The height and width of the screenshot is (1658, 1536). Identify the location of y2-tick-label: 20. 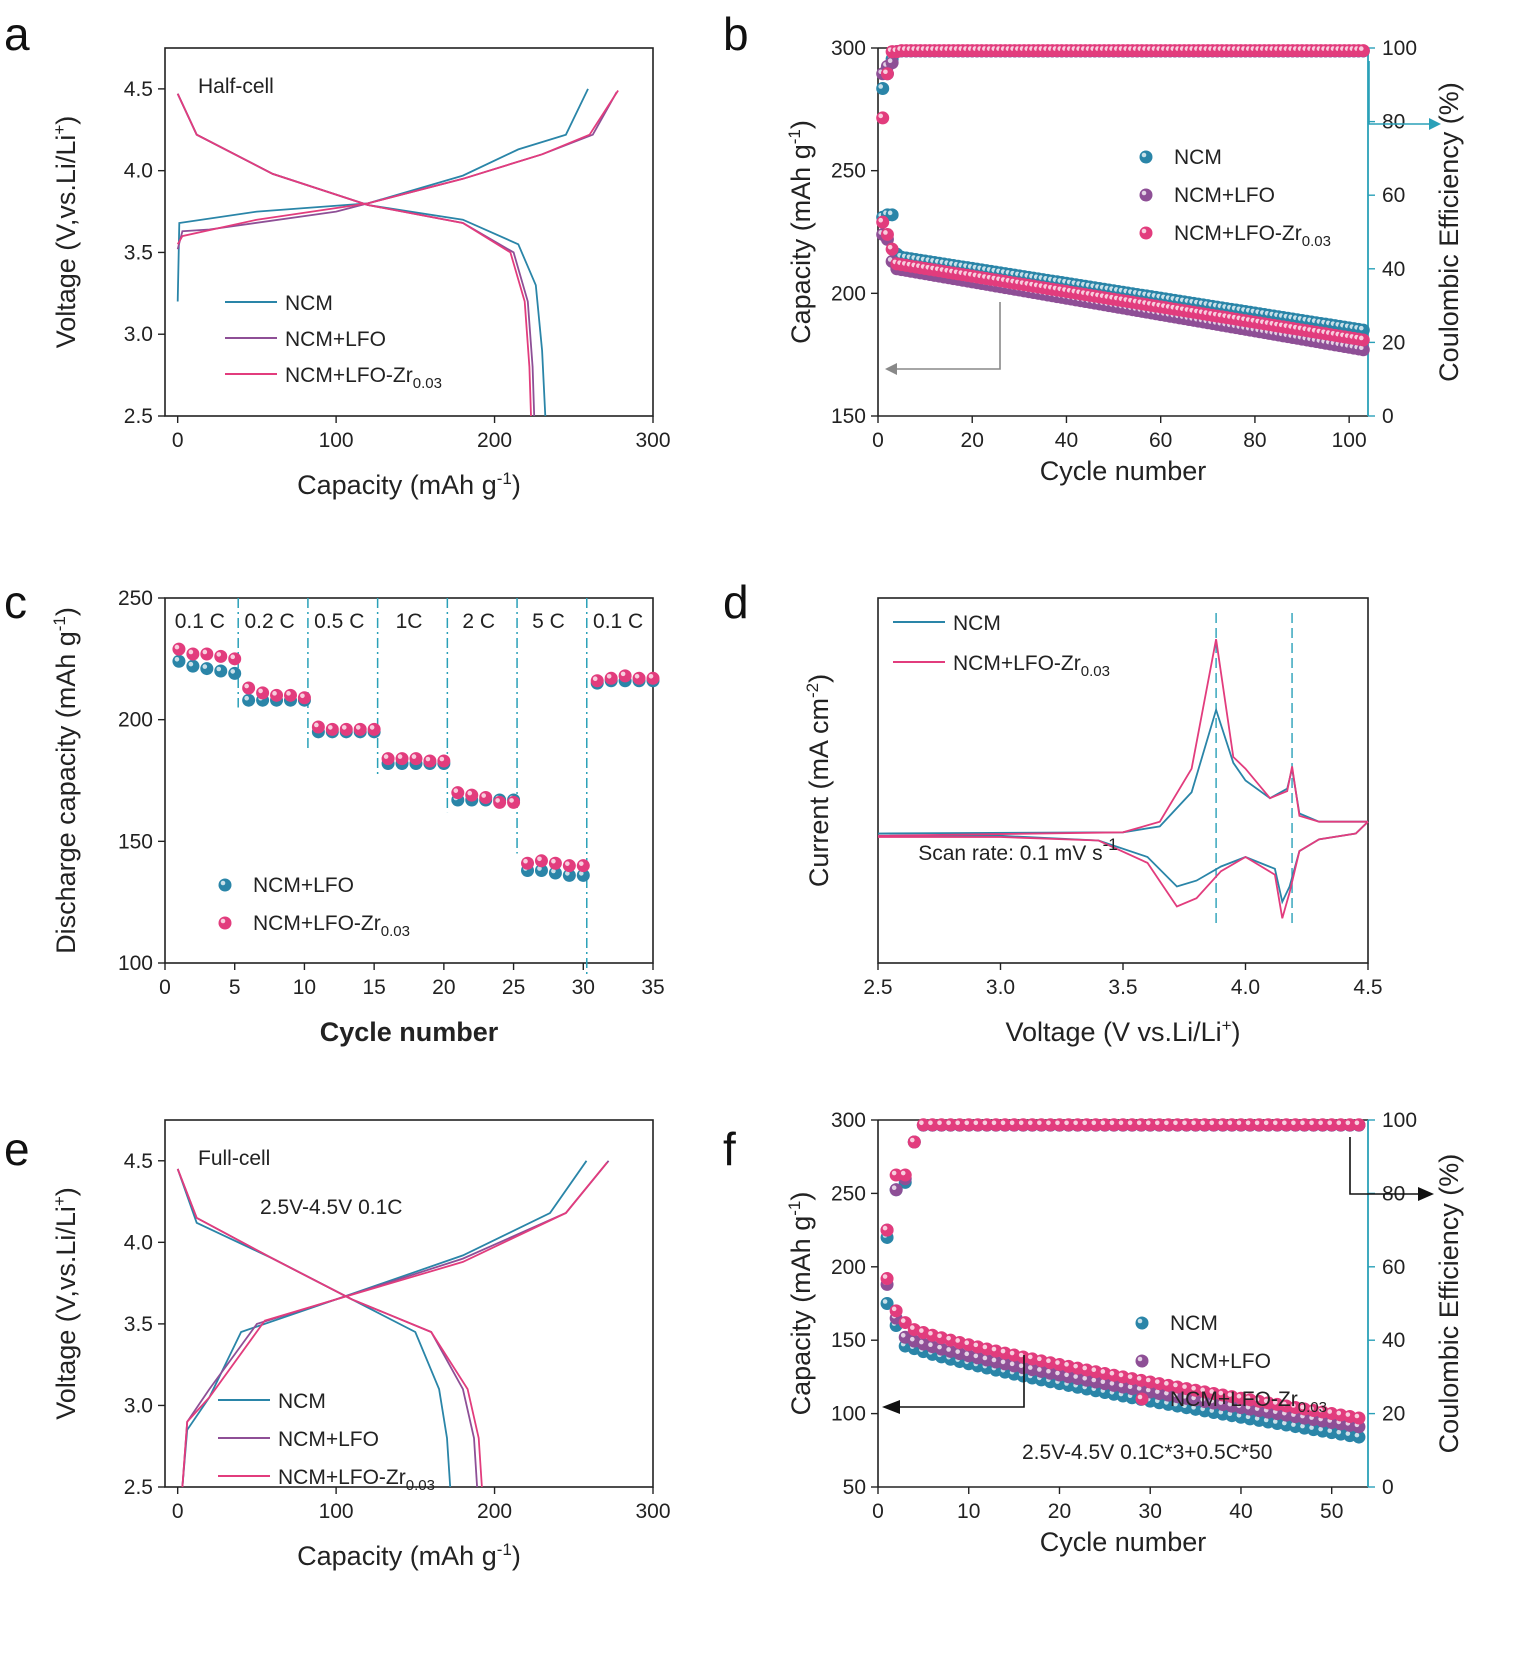
(1393, 342).